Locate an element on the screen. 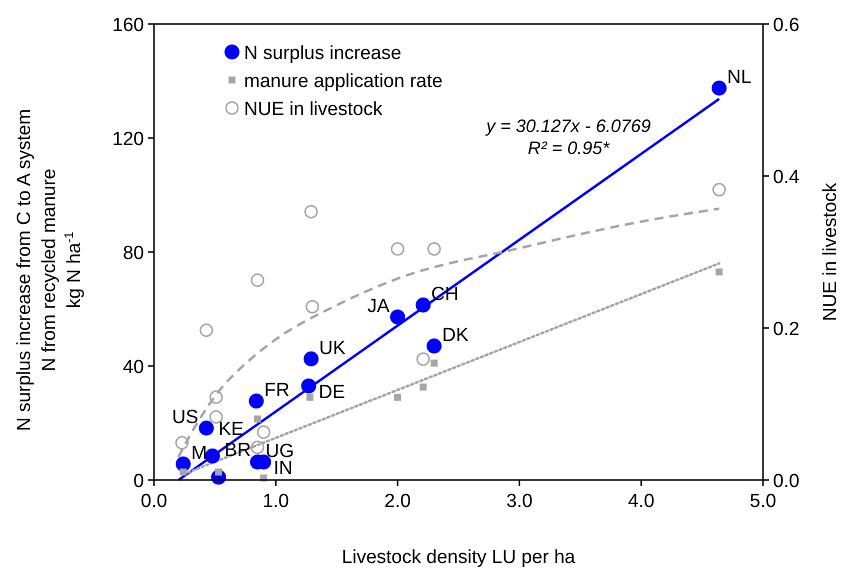 The width and height of the screenshot is (851, 568). legend-label: manure application rate is located at coordinates (343, 81).